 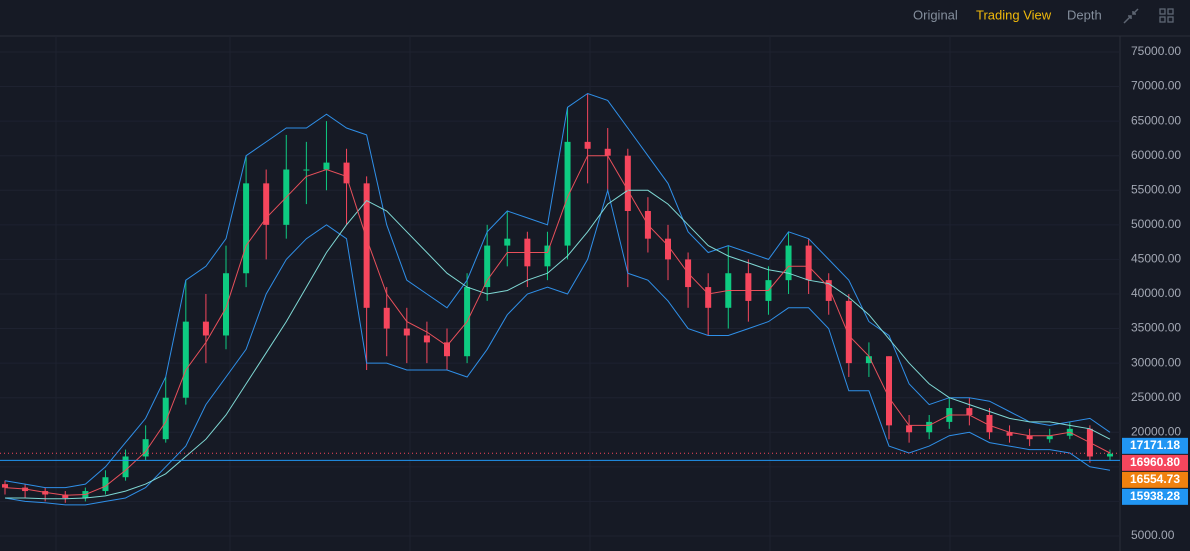 I want to click on y-tick-label: 5000.00, so click(x=1153, y=535).